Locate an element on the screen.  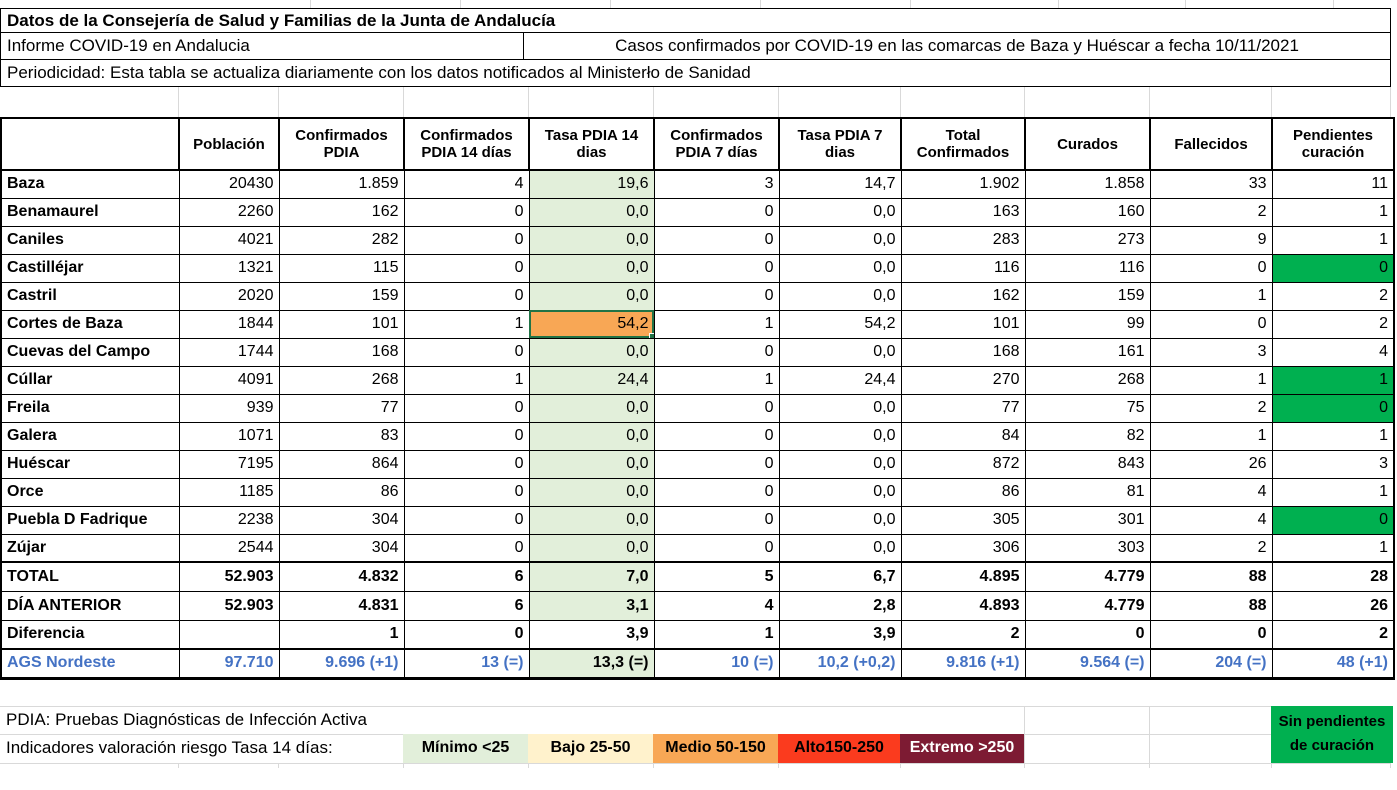
table-cell: 168 is located at coordinates (963, 352).